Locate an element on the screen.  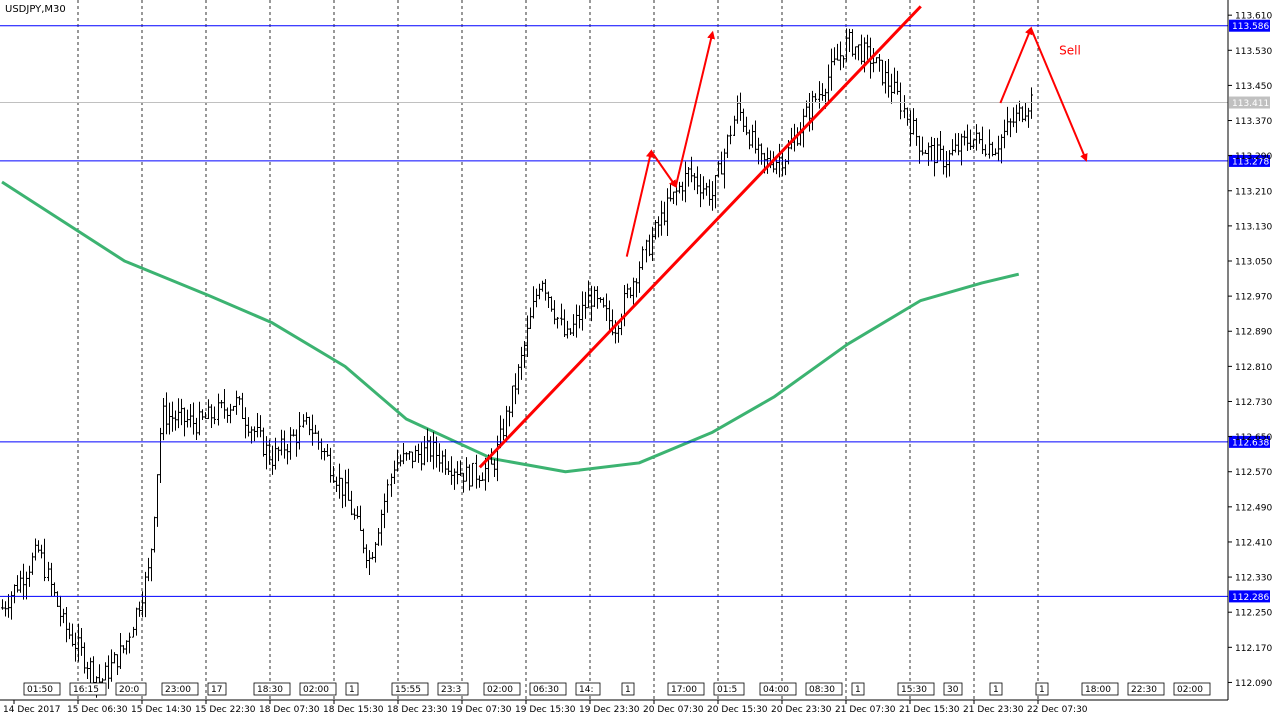
price-level-label: 112.286 is located at coordinates (1250, 598).